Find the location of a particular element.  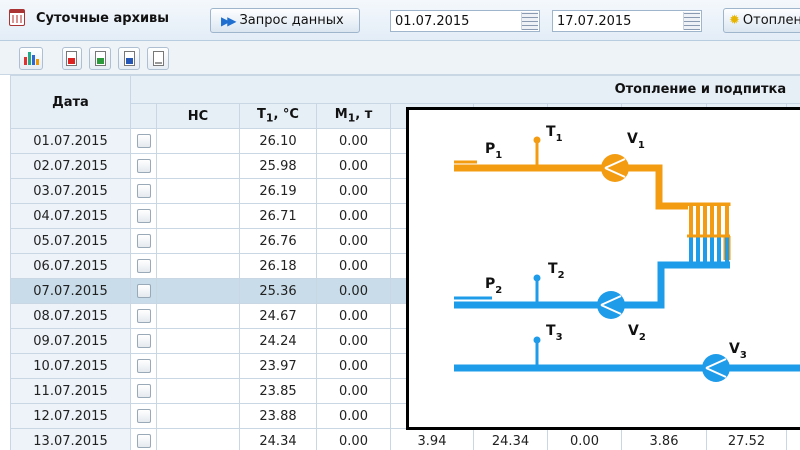

cell-t1: 25.36 is located at coordinates (278, 291).